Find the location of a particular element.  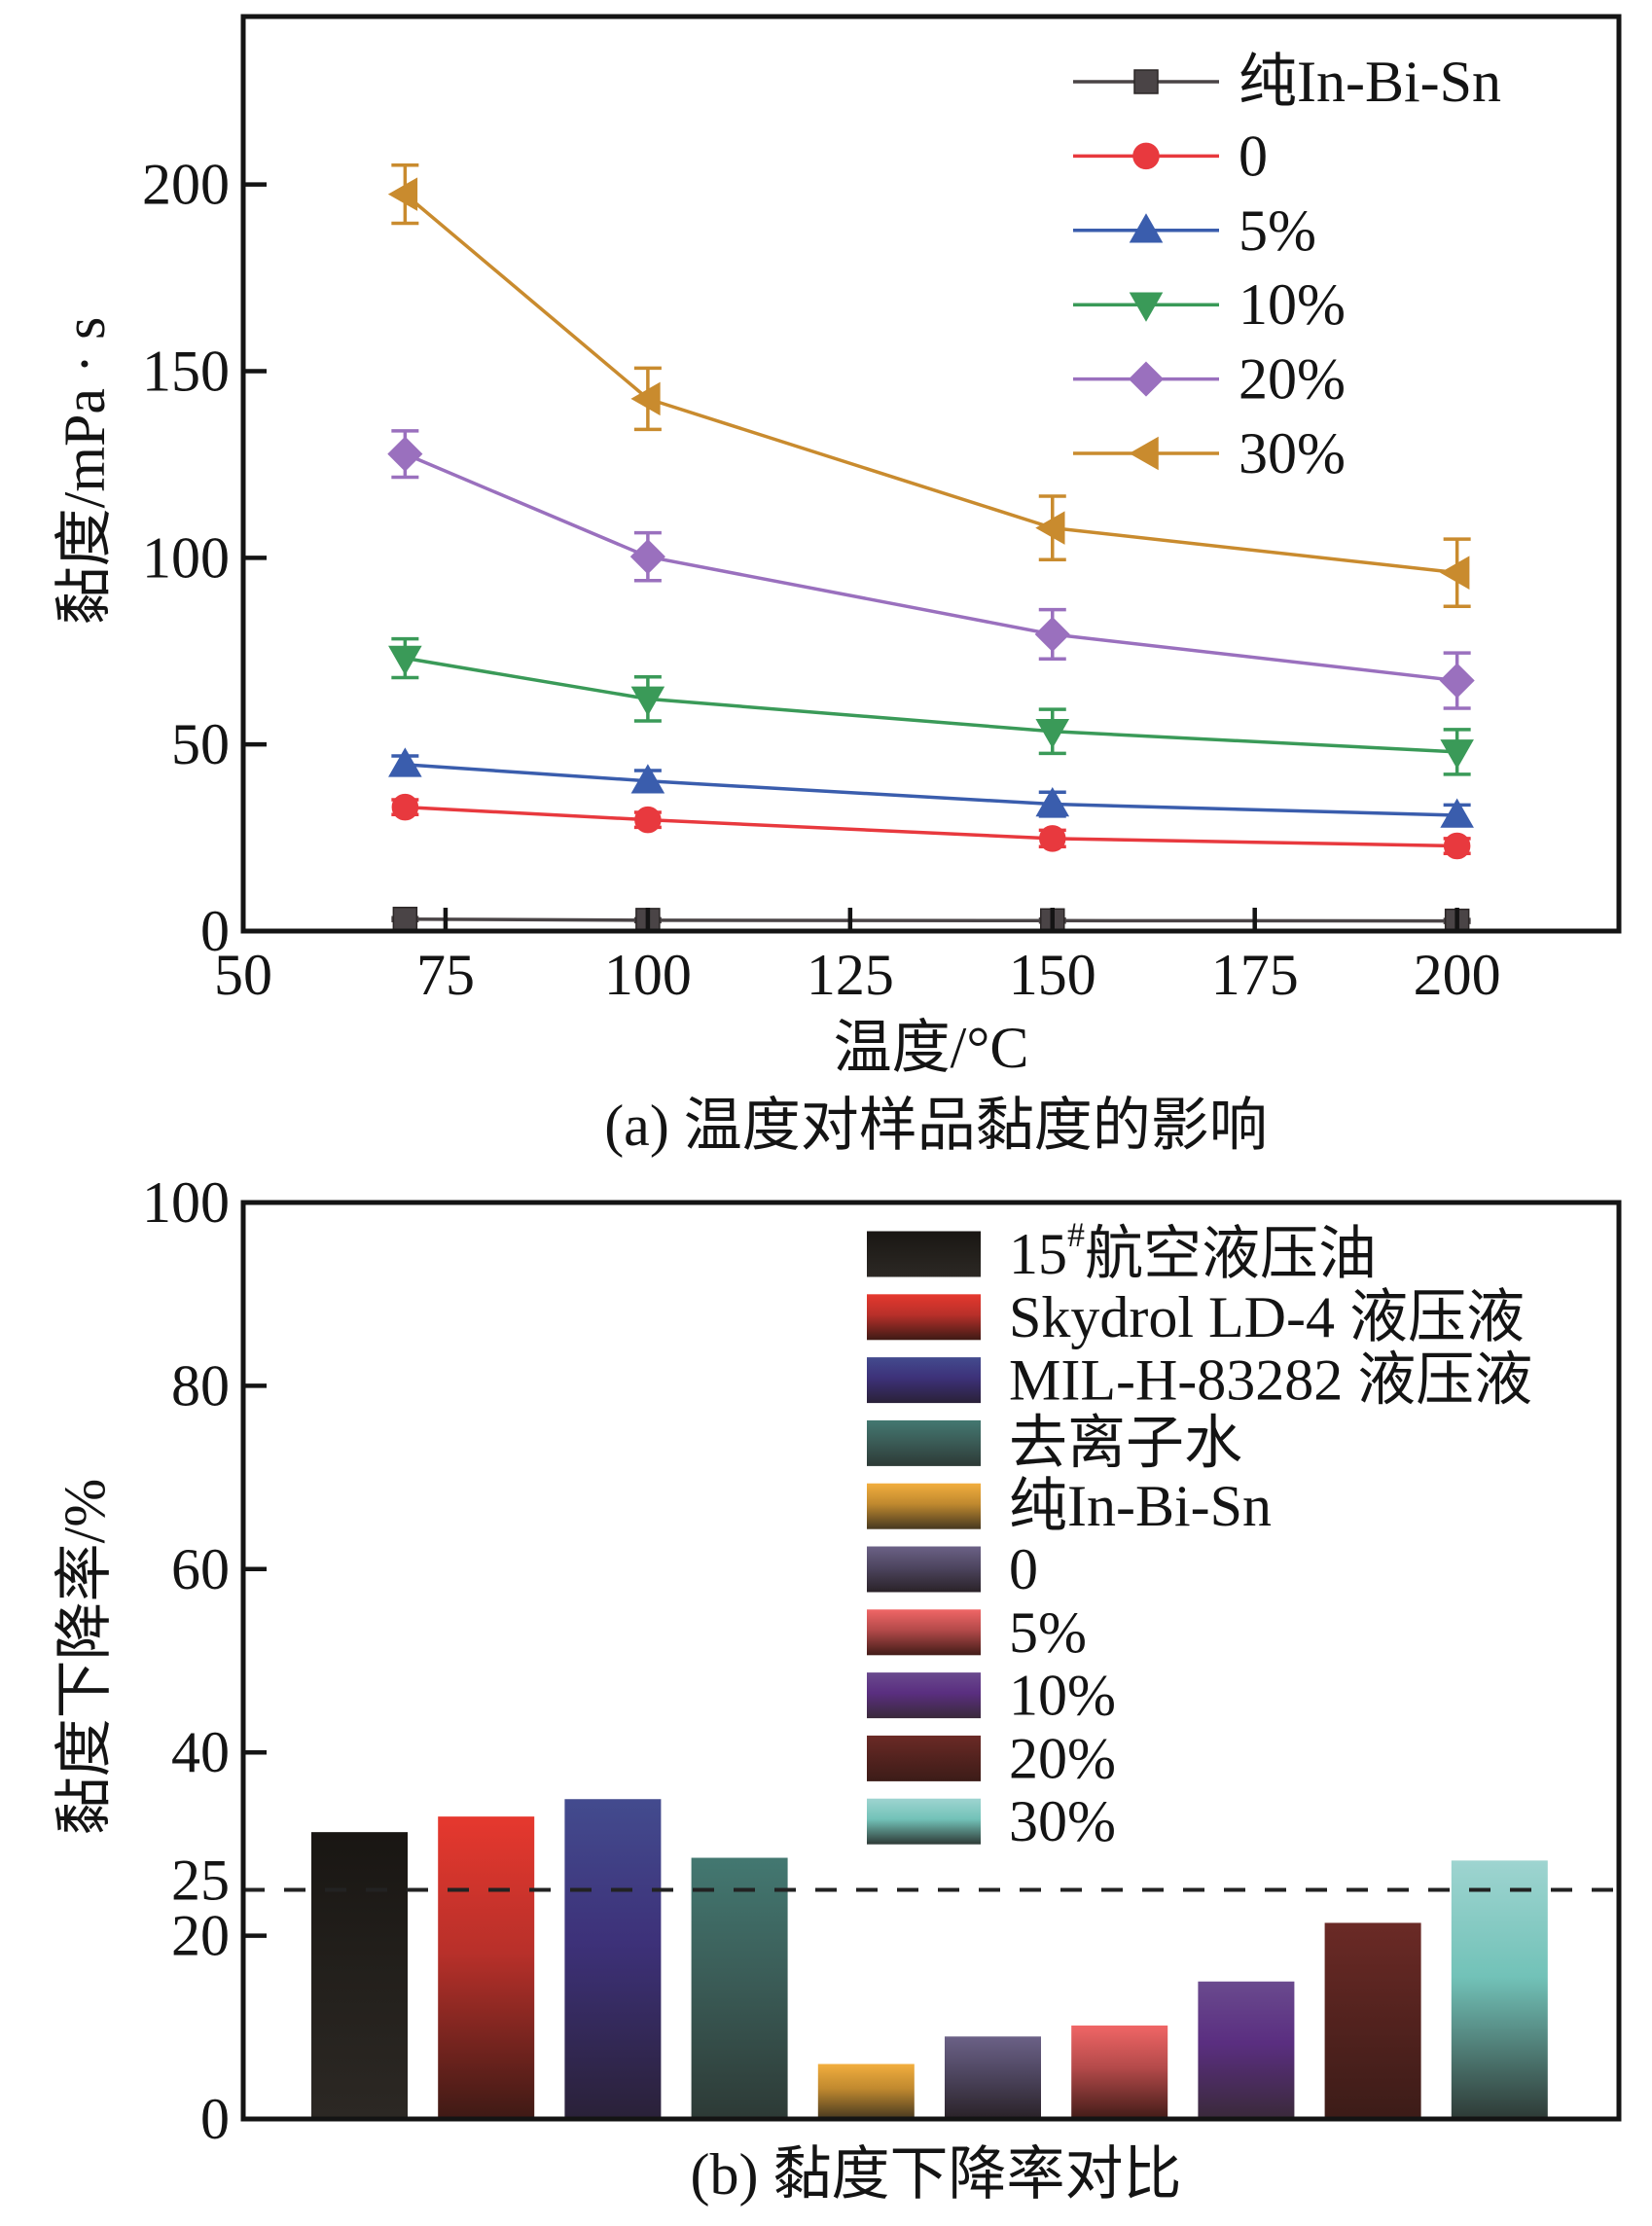

legend-label: 20% is located at coordinates (1062, 1758).